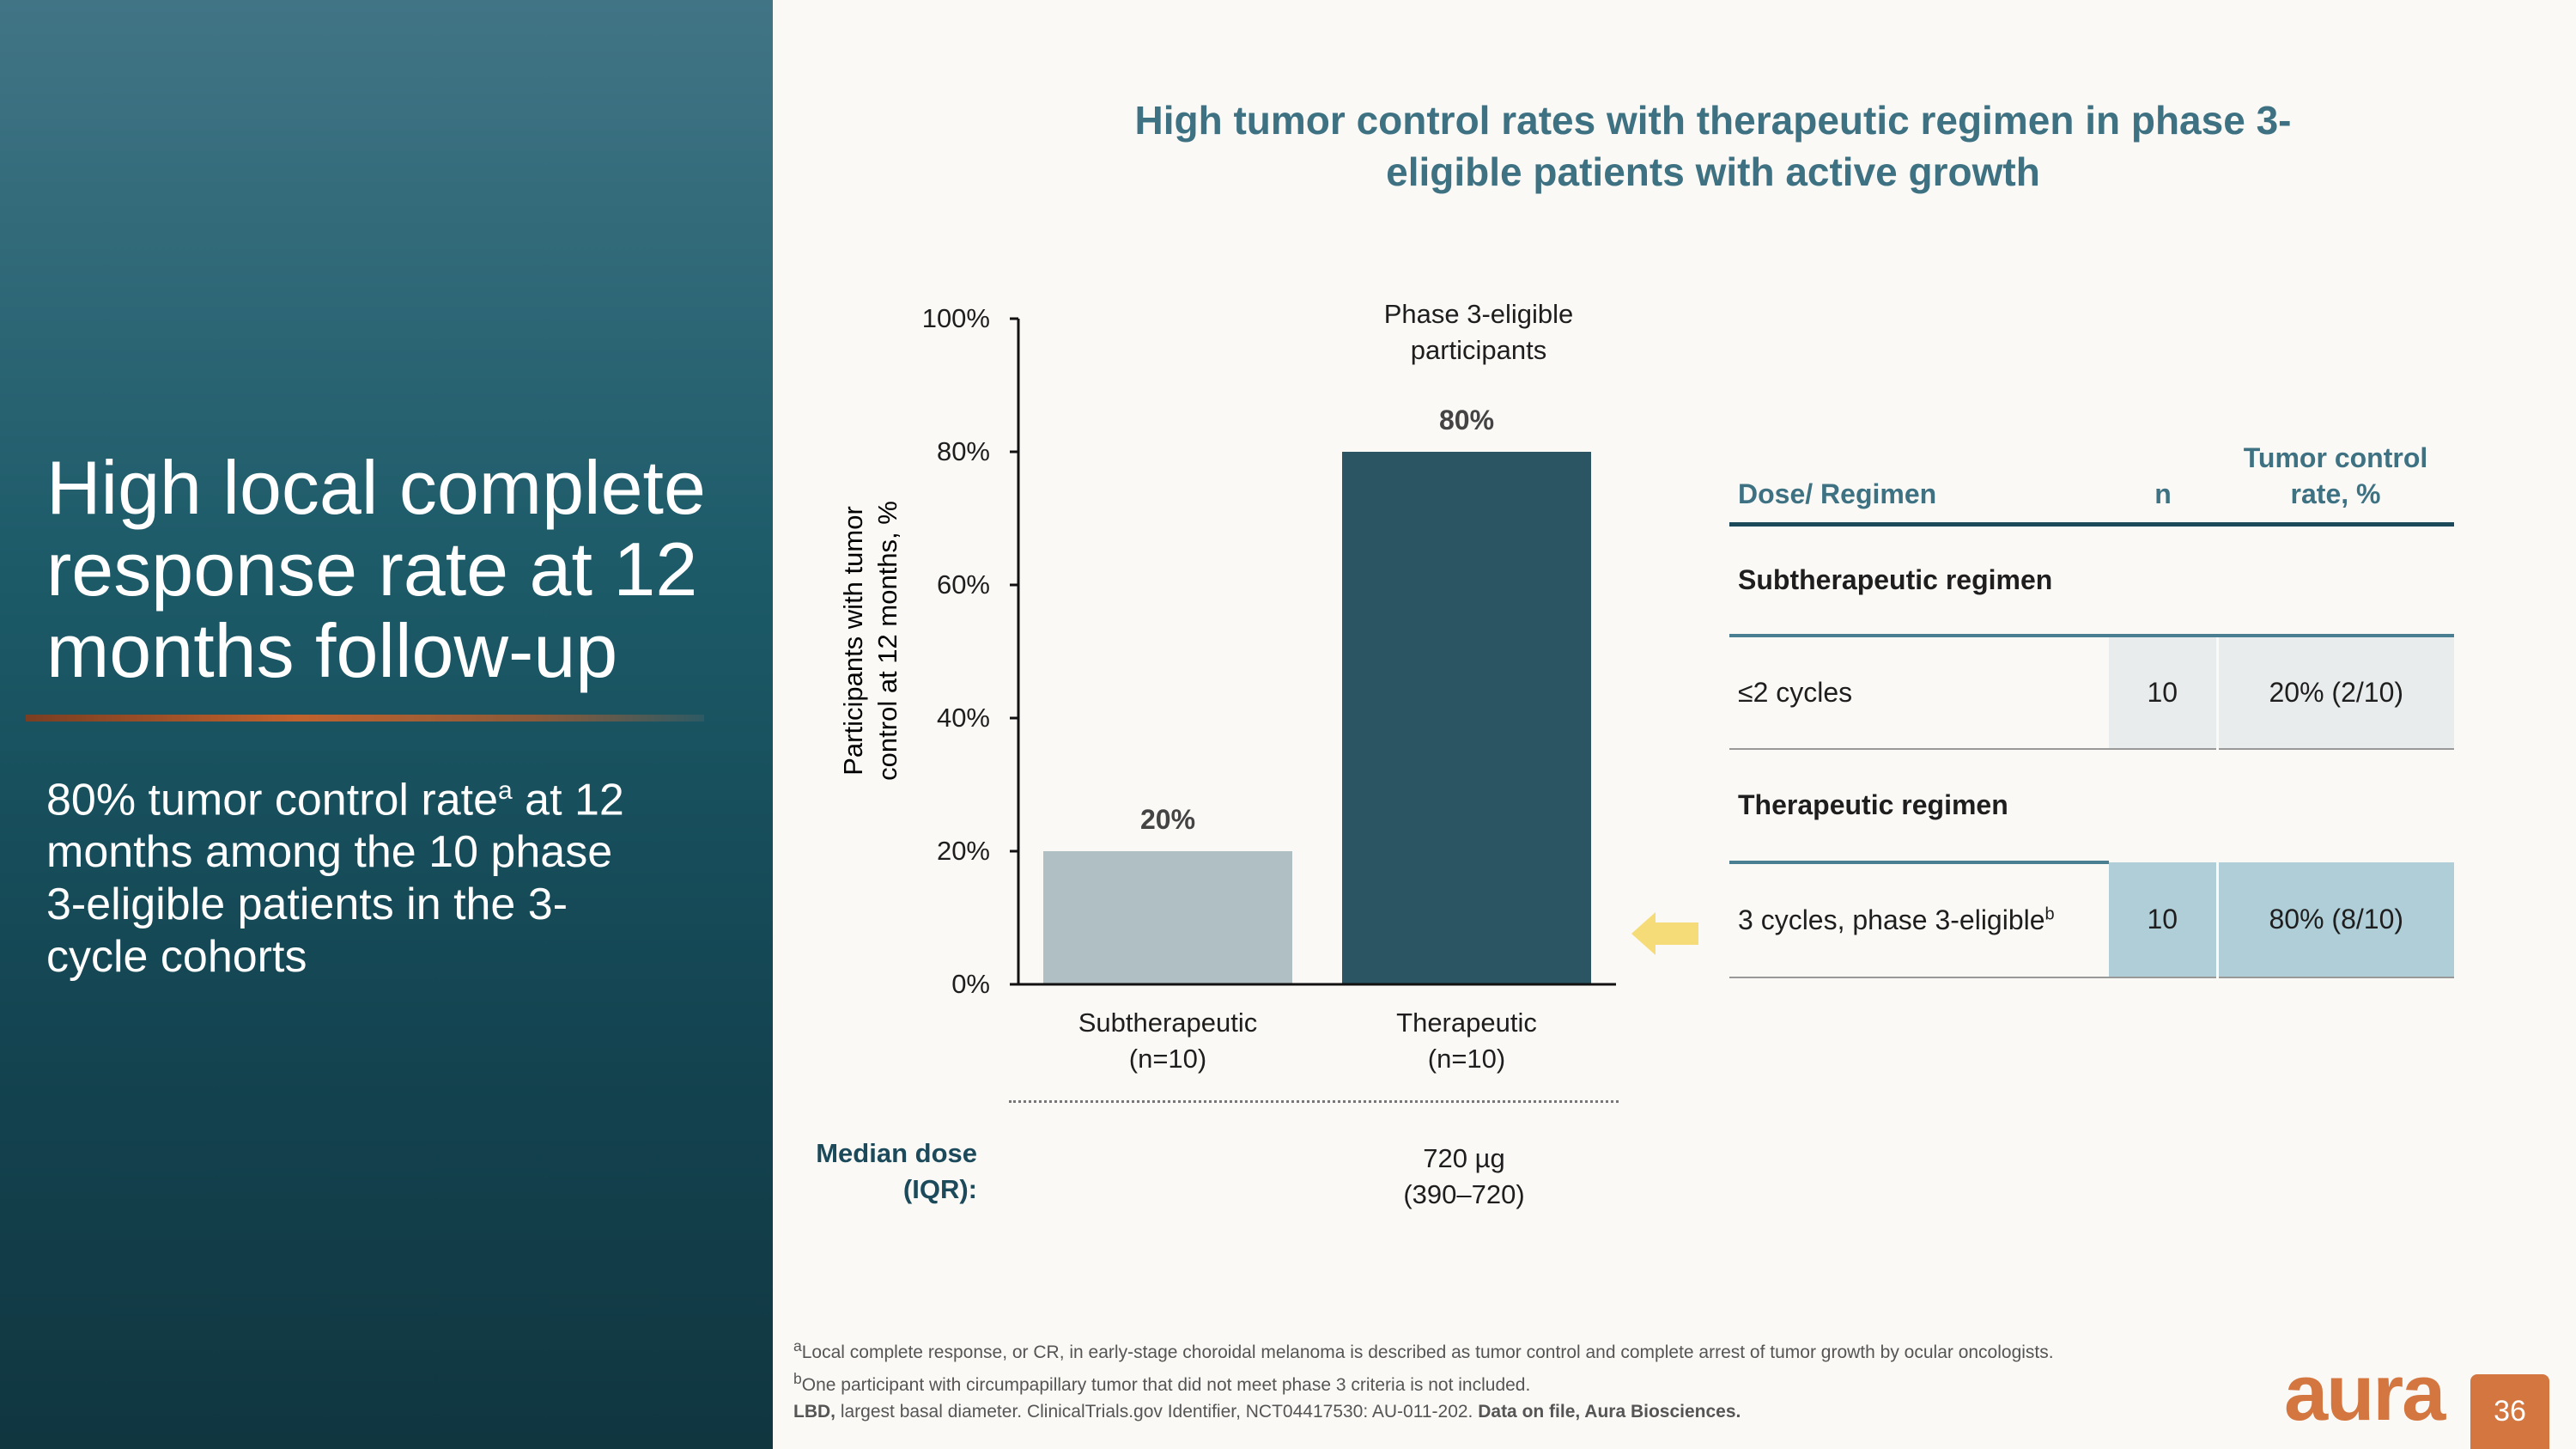 This screenshot has height=1449, width=2576. I want to click on regimen-cell: 3 cycles, phase 3-eligibleb, so click(1919, 919).